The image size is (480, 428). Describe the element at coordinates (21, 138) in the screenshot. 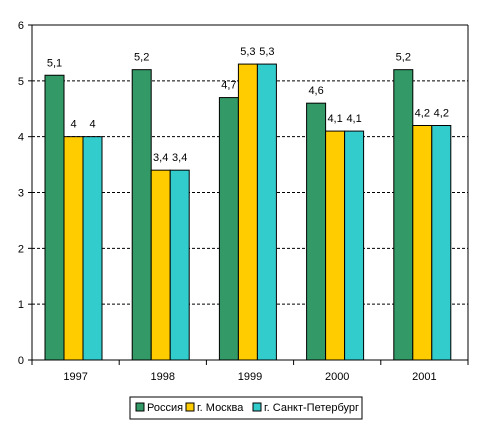

I see `y-tick-label: 4` at that location.